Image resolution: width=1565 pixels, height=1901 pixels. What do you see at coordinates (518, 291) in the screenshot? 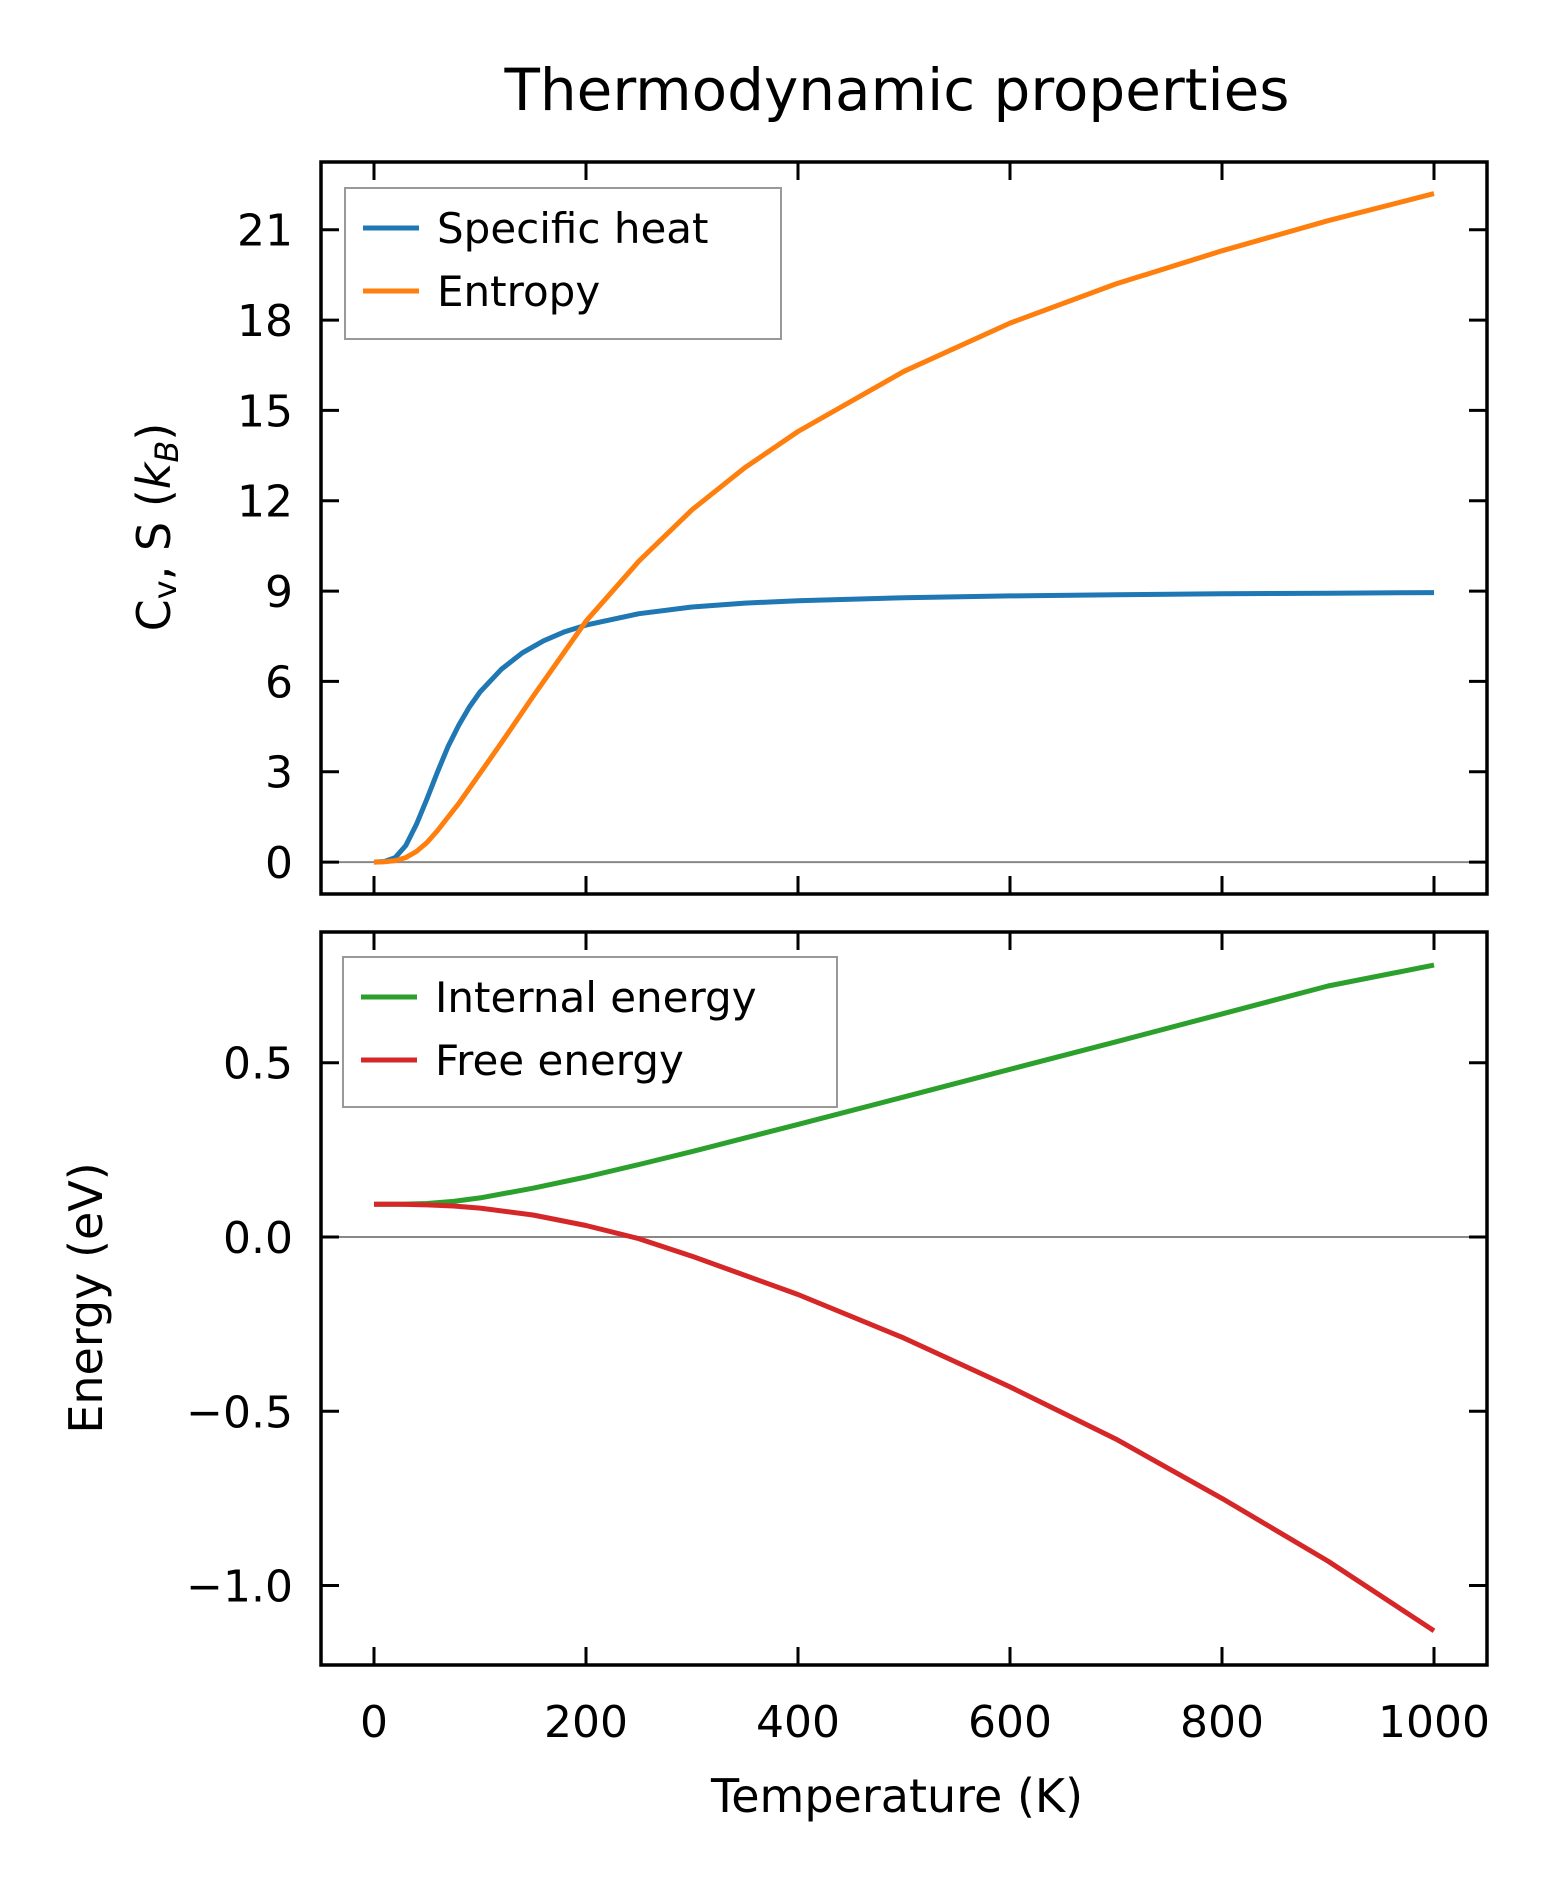
I see `legend-label: Entropy` at bounding box center [518, 291].